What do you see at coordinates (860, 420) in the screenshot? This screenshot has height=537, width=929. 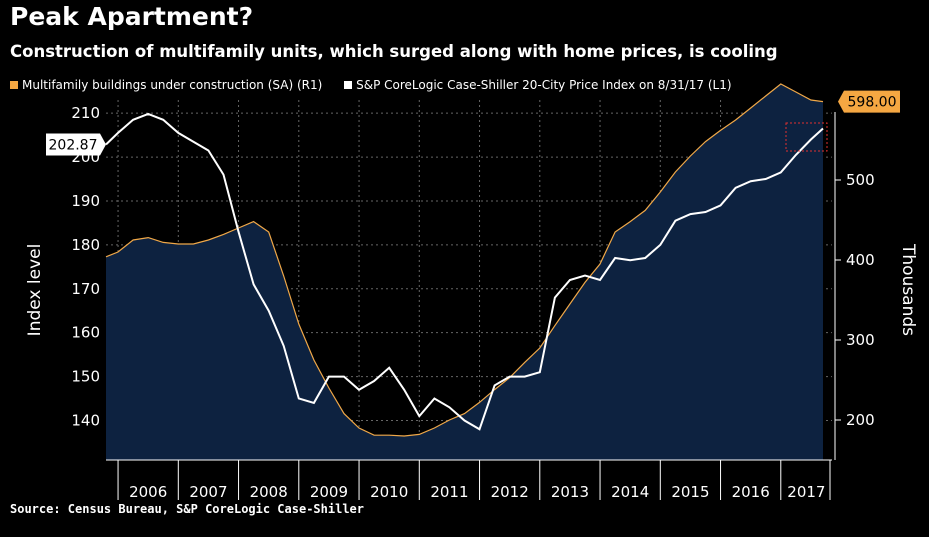 I see `y-right-tick-label: 200` at bounding box center [860, 420].